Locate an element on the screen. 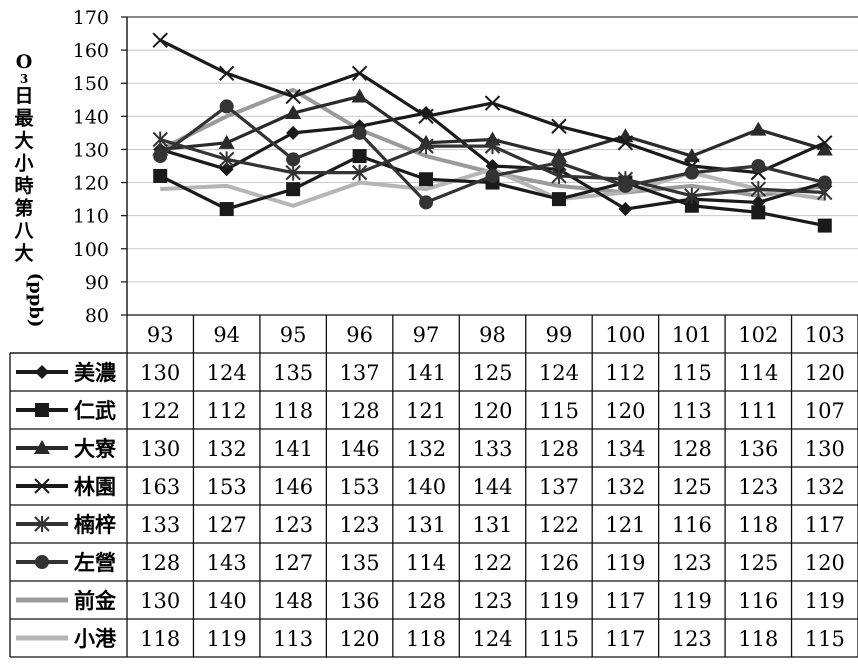  category-label: 103 is located at coordinates (825, 335).